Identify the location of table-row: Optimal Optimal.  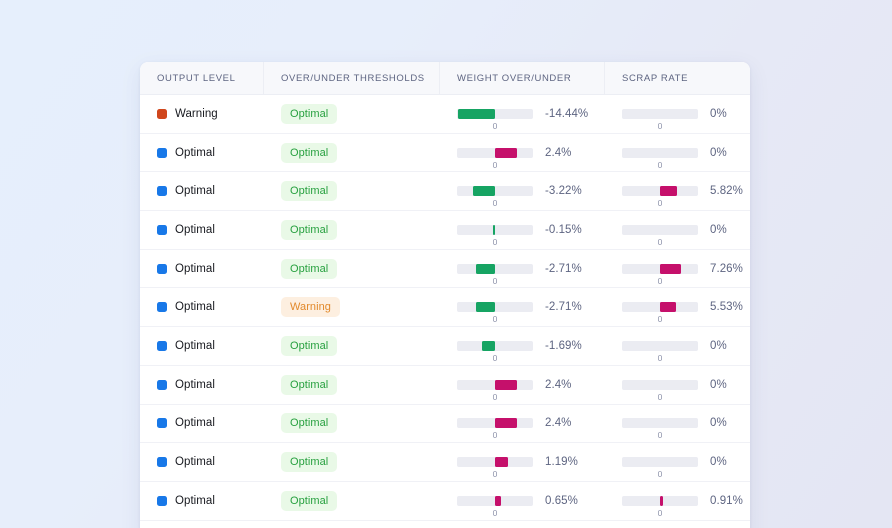
(445, 524).